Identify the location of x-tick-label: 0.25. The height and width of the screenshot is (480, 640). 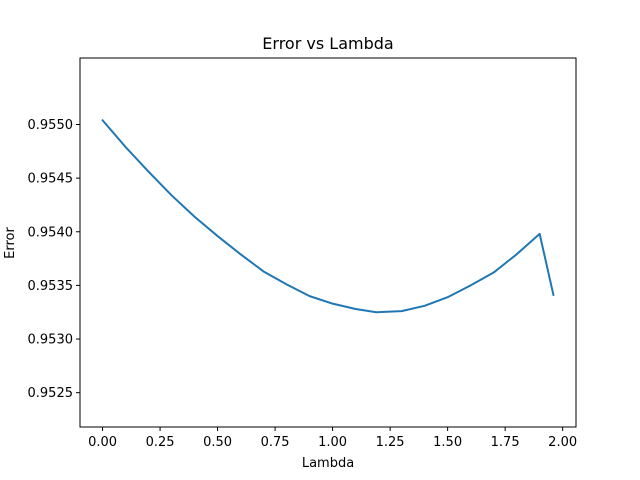
(160, 442).